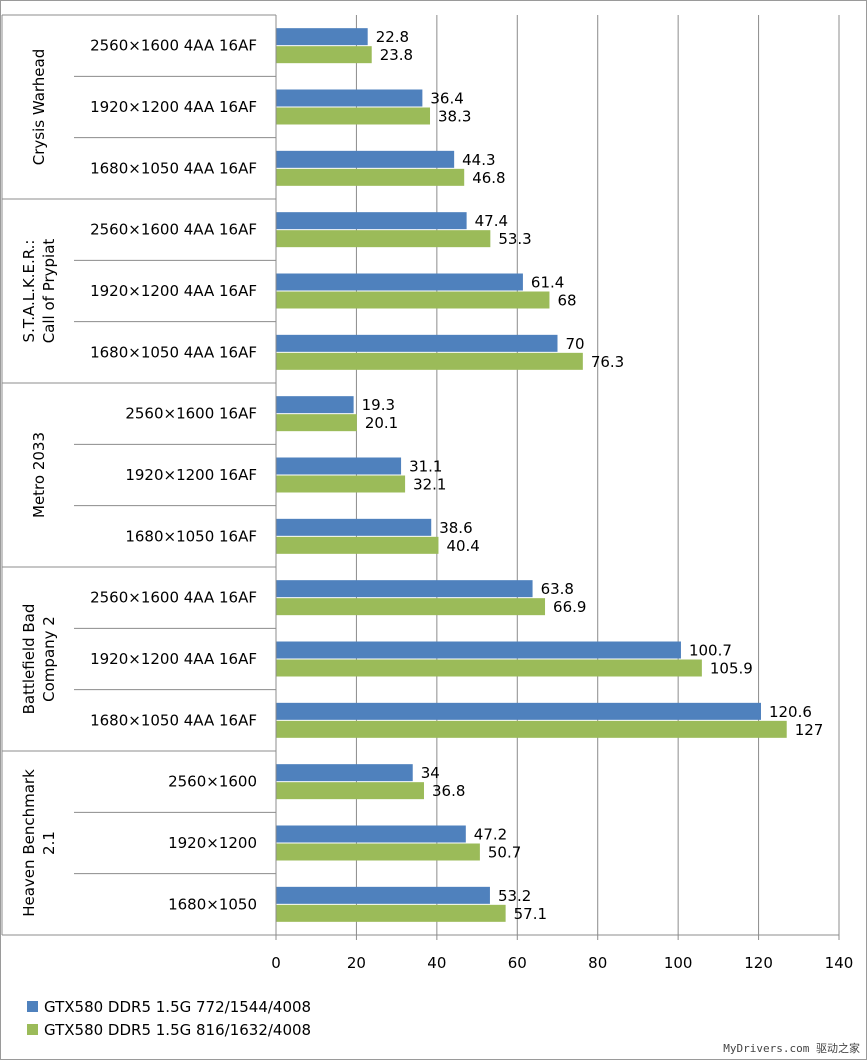  I want to click on x-tick-label: 40, so click(436, 963).